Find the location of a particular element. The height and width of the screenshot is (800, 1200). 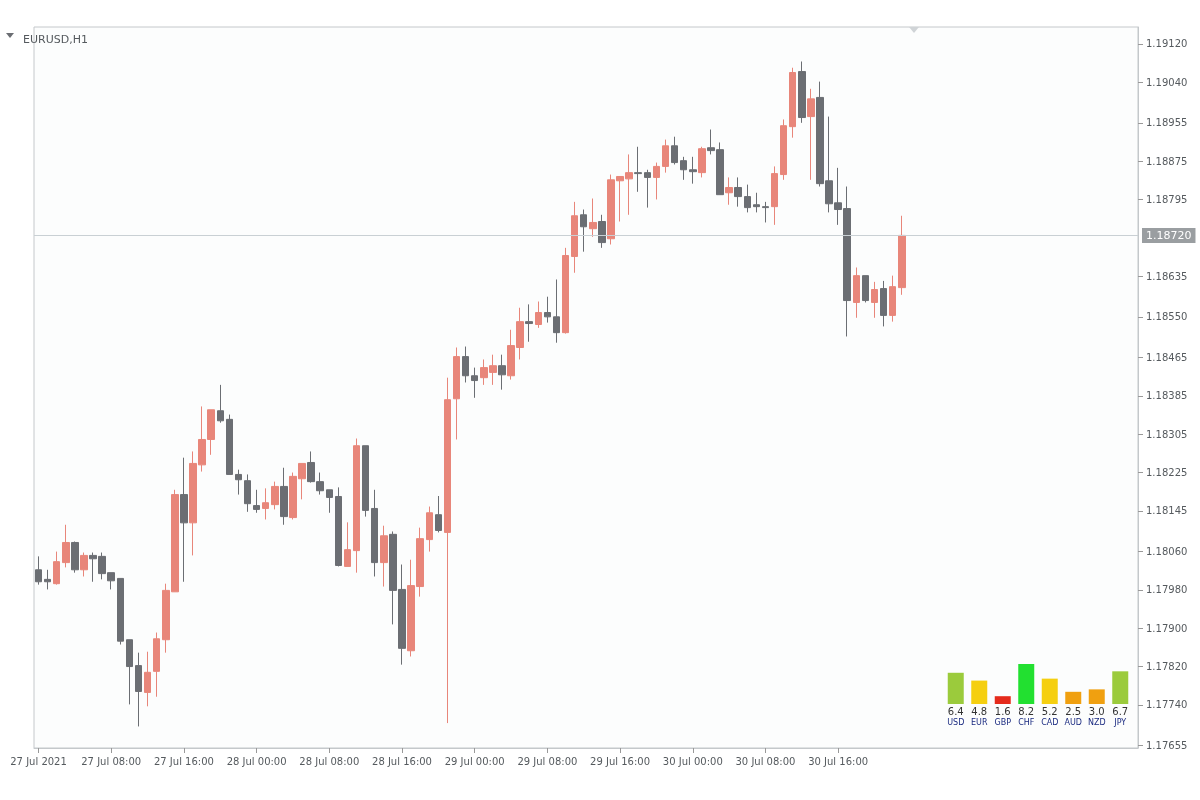

data-label: 2.5 is located at coordinates (1073, 711).